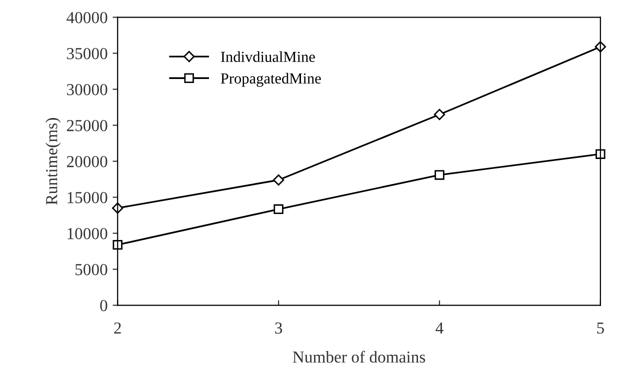 Image resolution: width=619 pixels, height=384 pixels. Describe the element at coordinates (88, 198) in the screenshot. I see `y-tick-label: 15000` at that location.